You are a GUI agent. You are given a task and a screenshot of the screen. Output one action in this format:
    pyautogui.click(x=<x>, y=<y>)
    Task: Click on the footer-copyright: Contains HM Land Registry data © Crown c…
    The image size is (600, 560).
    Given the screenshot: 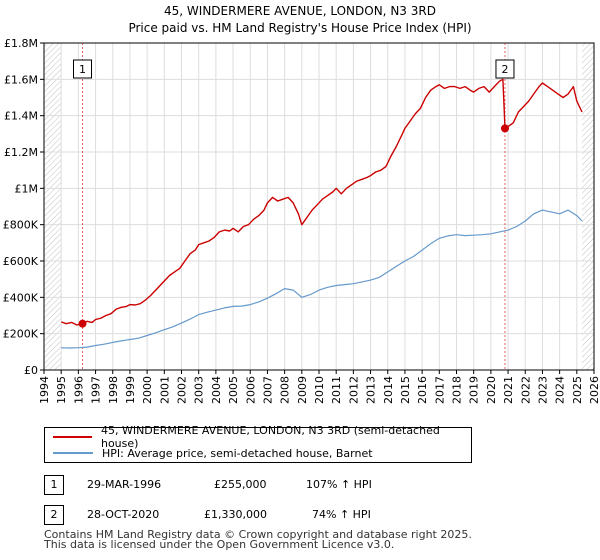 What is the action you would take?
    pyautogui.click(x=258, y=534)
    